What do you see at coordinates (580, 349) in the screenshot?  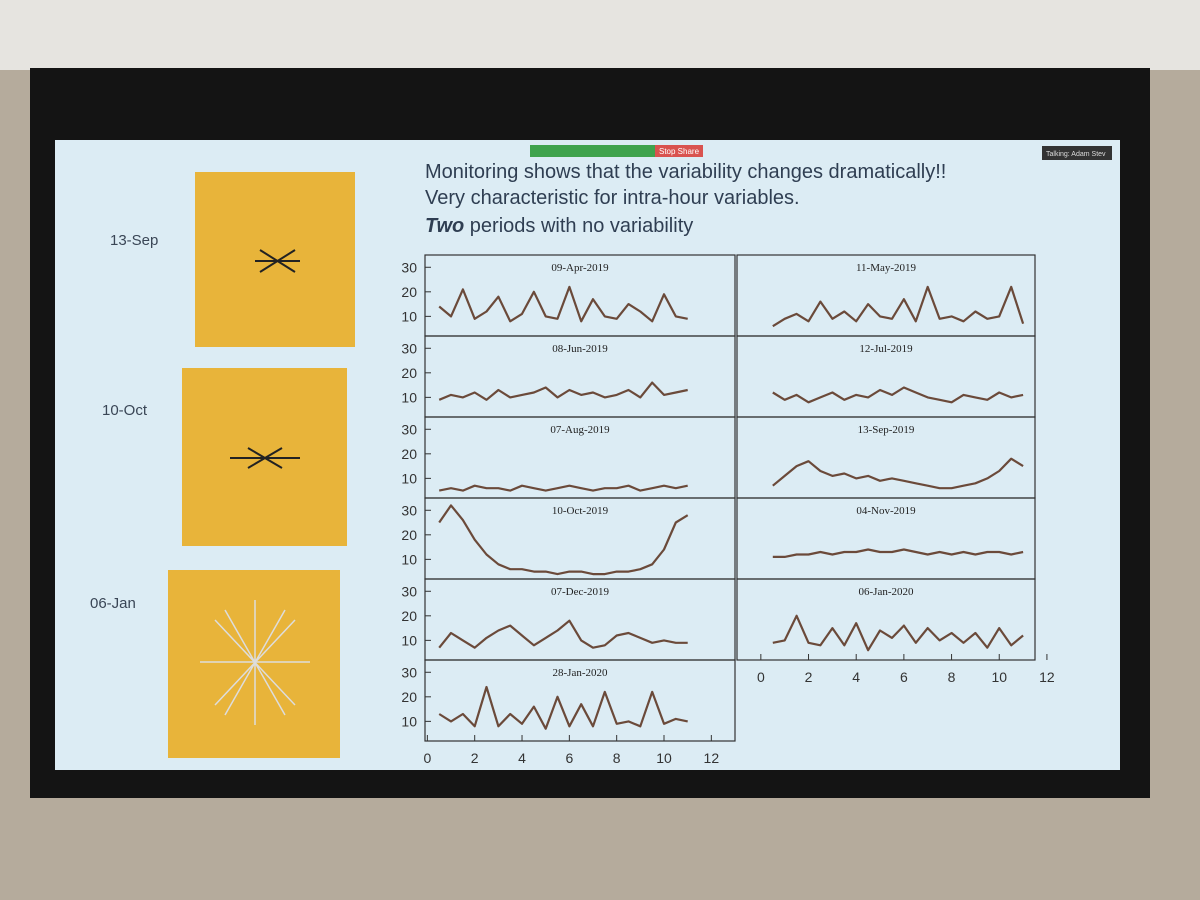 I see `panel-title: 08-Jun-2019` at bounding box center [580, 349].